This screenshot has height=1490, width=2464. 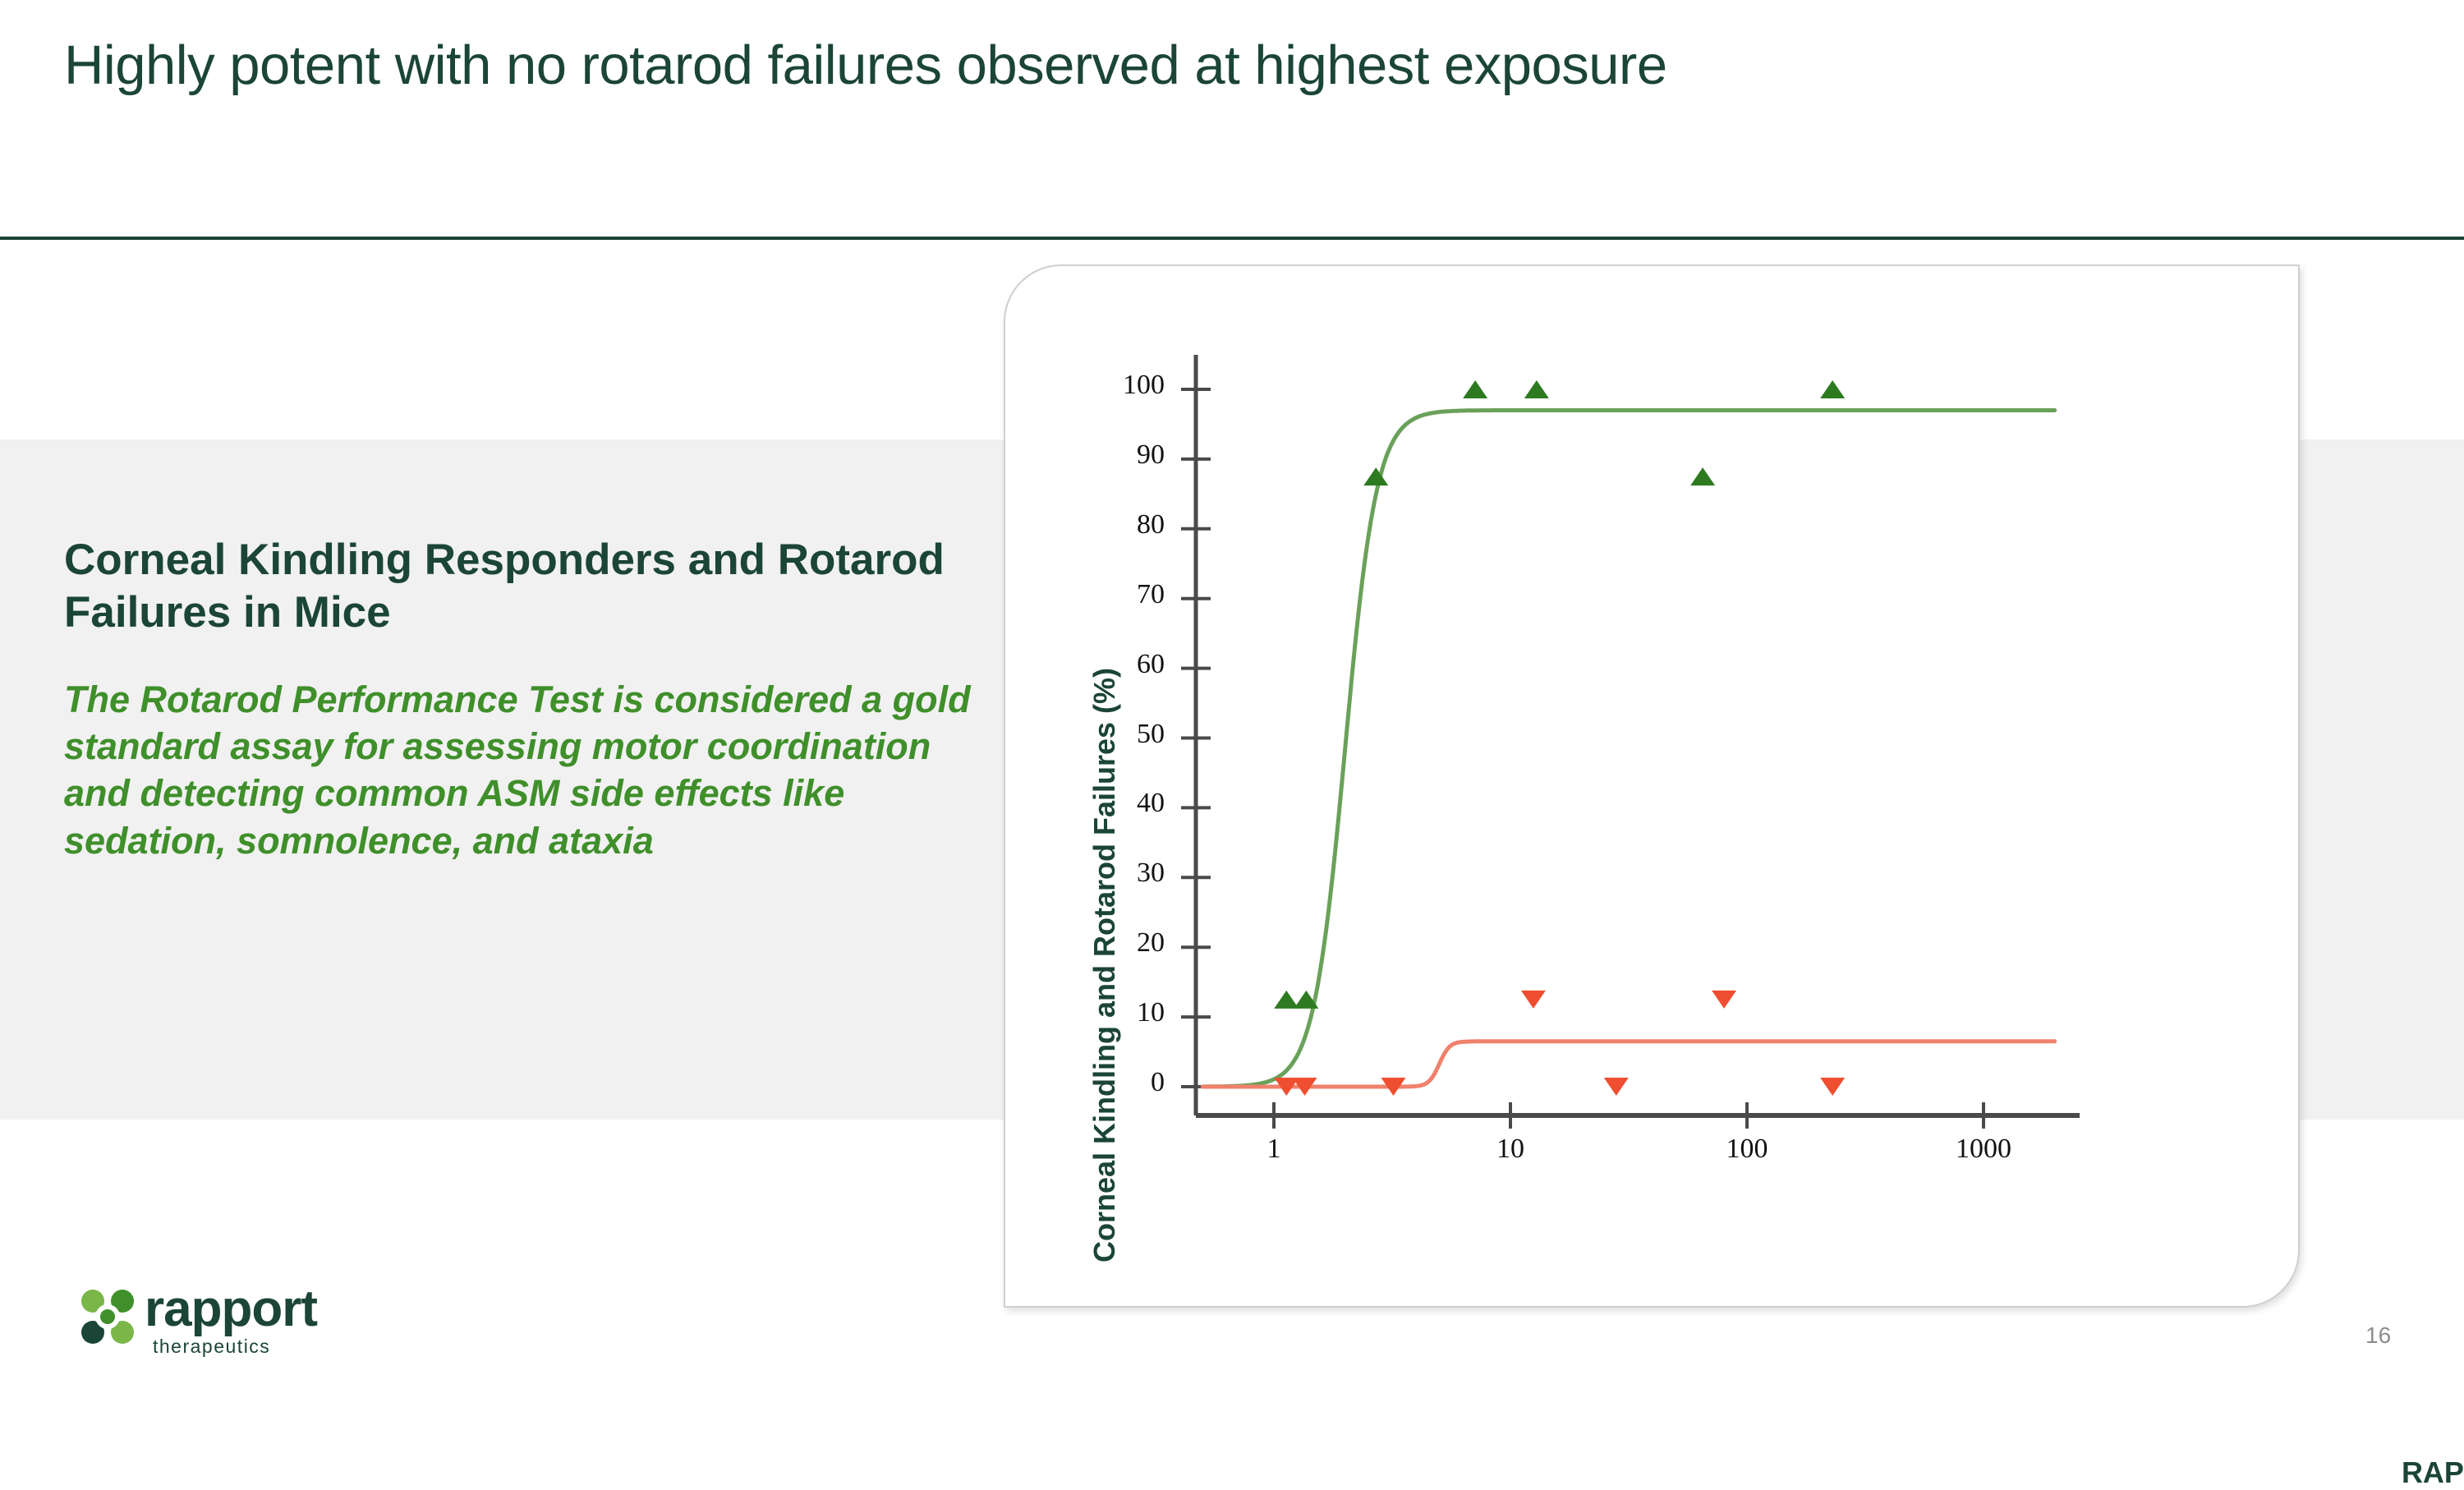 What do you see at coordinates (1151, 734) in the screenshot?
I see `y-tick-label: 50` at bounding box center [1151, 734].